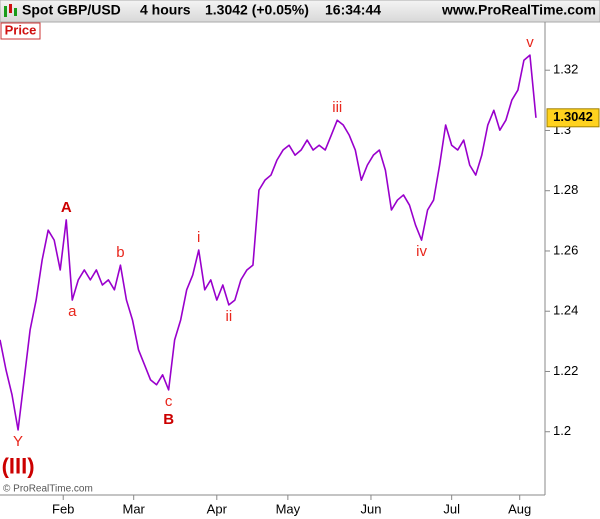 This screenshot has width=600, height=519. I want to click on y-tick-label: 1.2, so click(562, 430).